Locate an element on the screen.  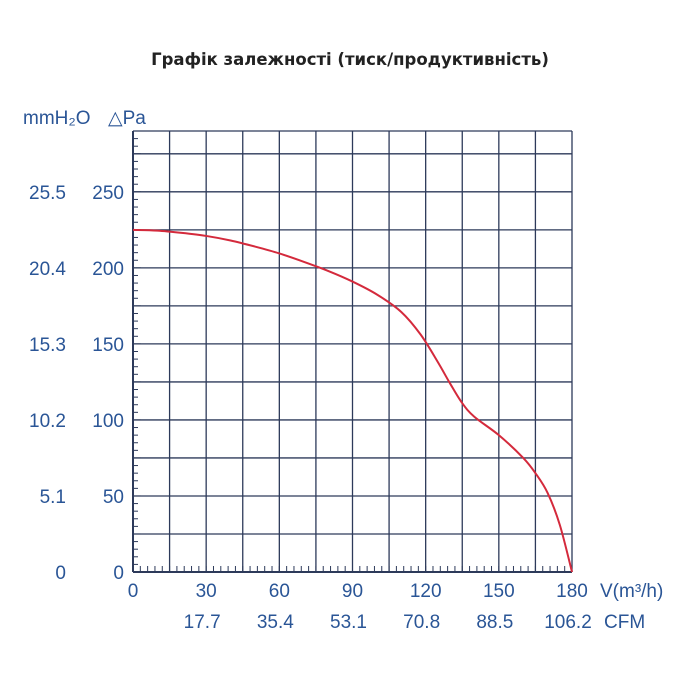
x-tick-label-cfm: 17.7 is located at coordinates (202, 622).